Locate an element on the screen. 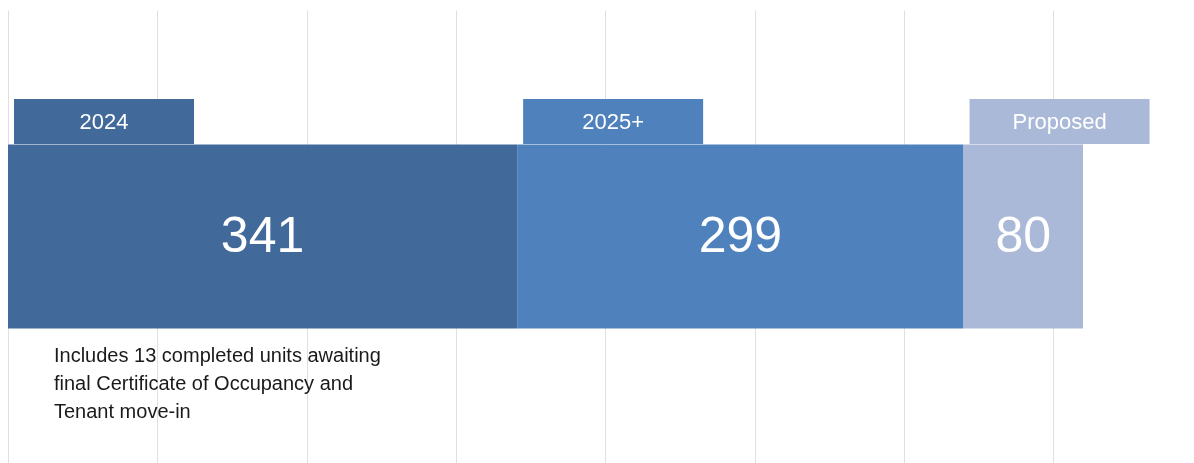 The image size is (1194, 463). data-label: 80 is located at coordinates (1023, 234).